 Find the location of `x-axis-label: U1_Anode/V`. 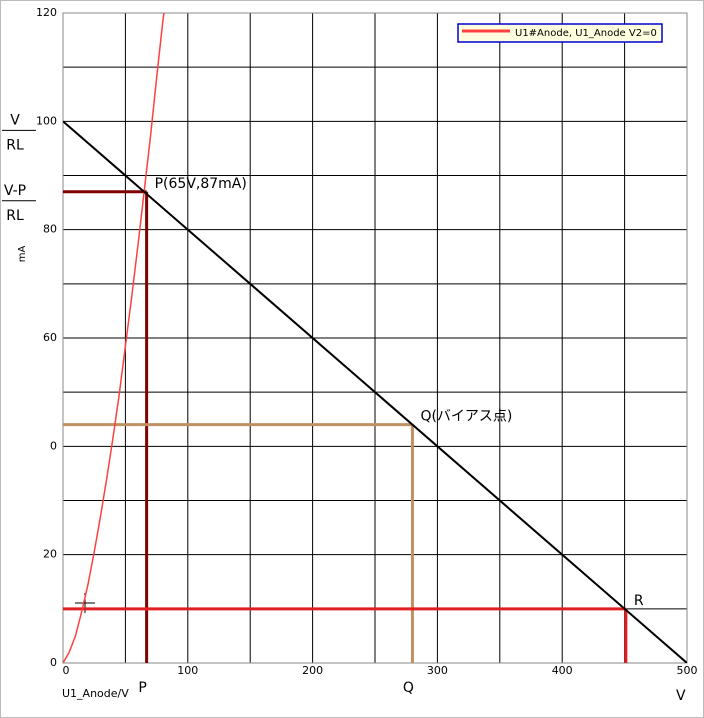

x-axis-label: U1_Anode/V is located at coordinates (95, 693).